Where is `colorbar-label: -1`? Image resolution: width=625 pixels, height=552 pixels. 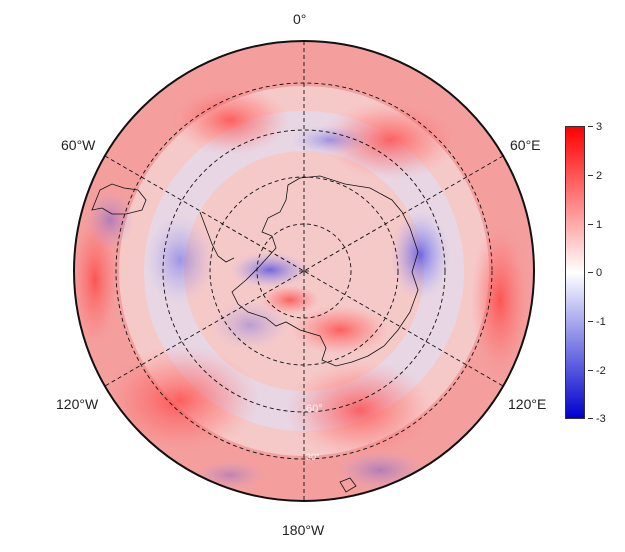 colorbar-label: -1 is located at coordinates (601, 322).